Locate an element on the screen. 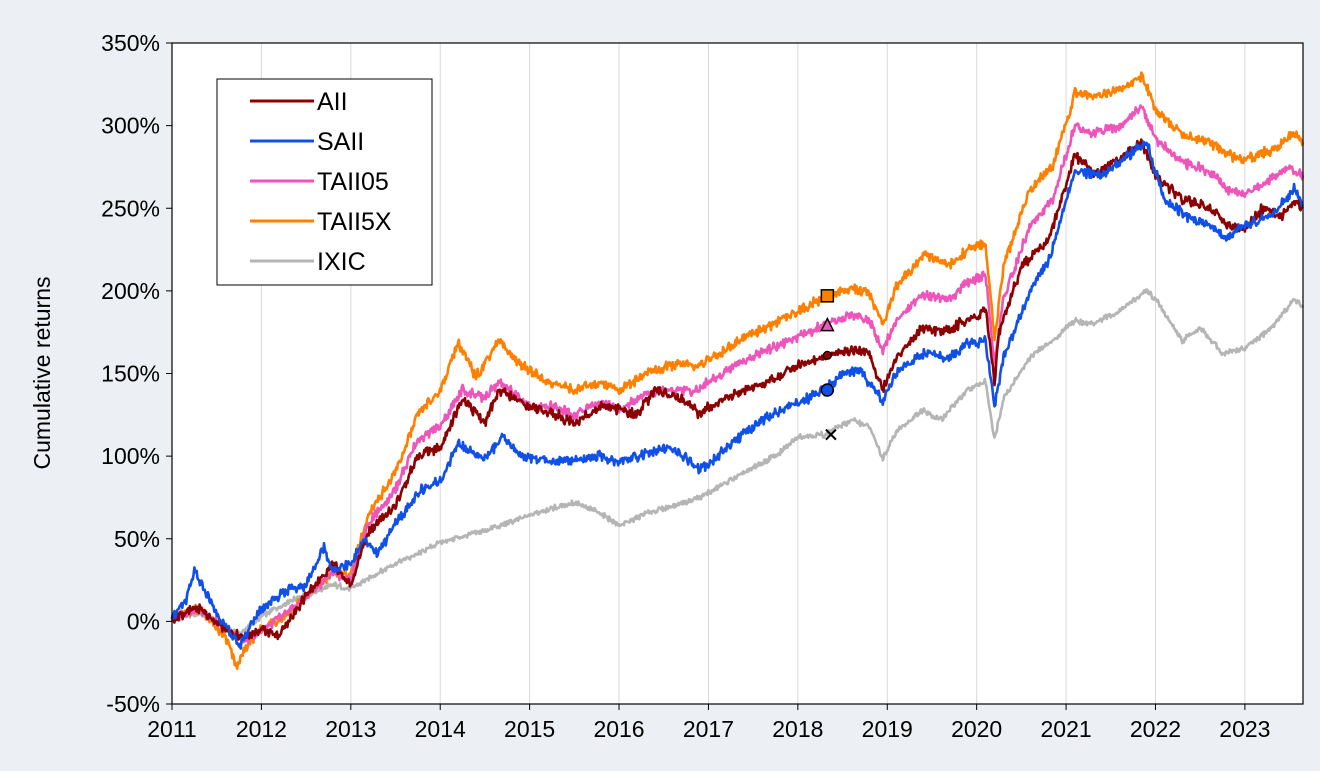 This screenshot has height=771, width=1320. x-tick-label: 2023 is located at coordinates (1244, 729).